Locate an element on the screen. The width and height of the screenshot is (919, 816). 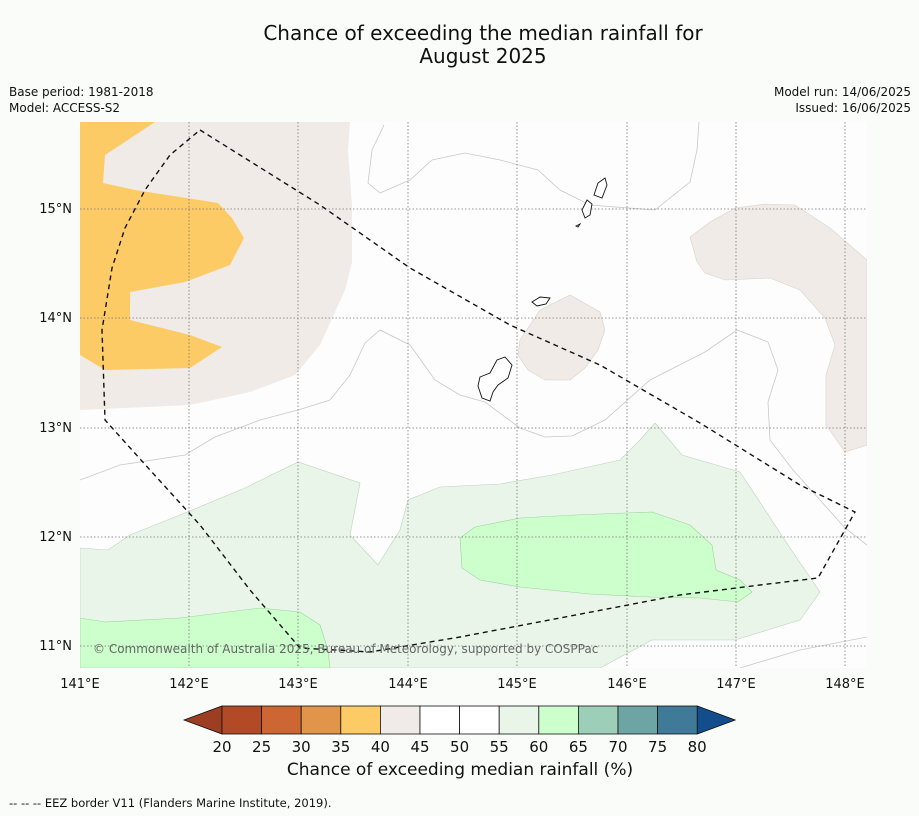
colorbar-tick-label: 25 is located at coordinates (261, 747).